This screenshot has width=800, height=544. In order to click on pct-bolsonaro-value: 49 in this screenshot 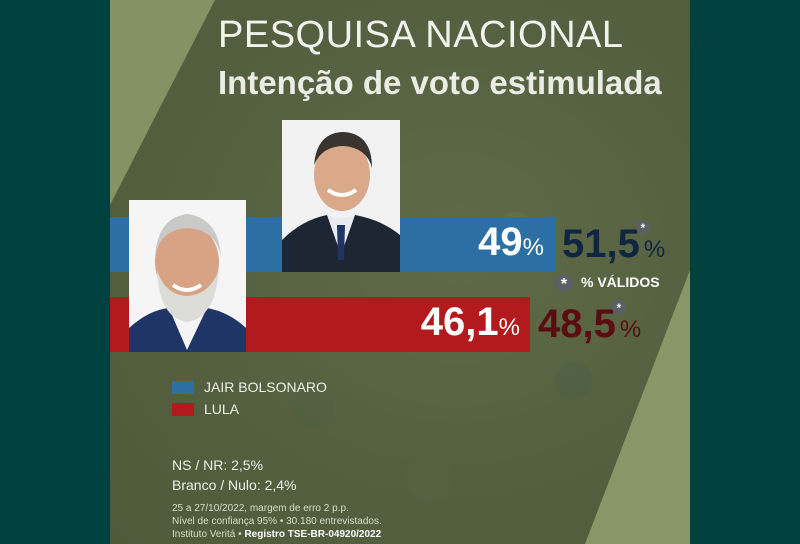, I will do `click(500, 242)`.